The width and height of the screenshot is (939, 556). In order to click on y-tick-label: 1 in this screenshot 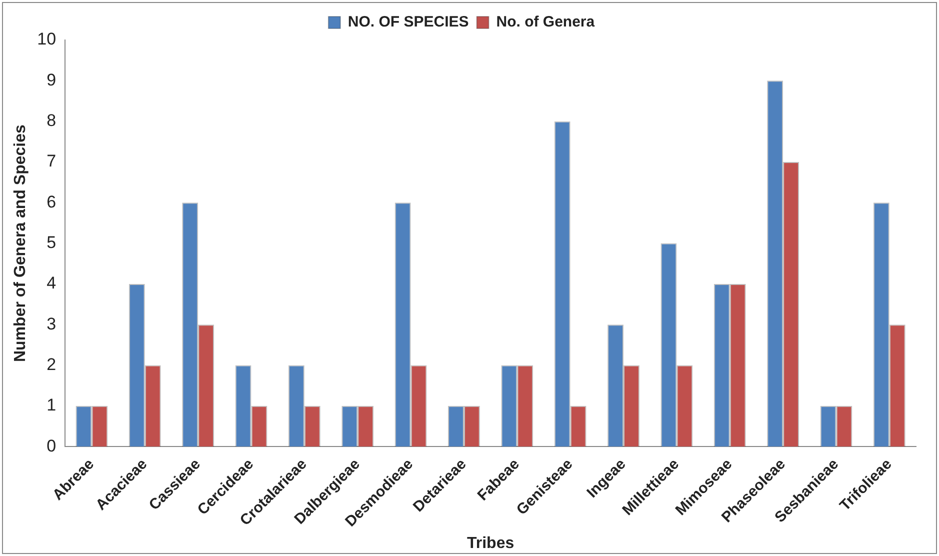, I will do `click(51, 405)`.